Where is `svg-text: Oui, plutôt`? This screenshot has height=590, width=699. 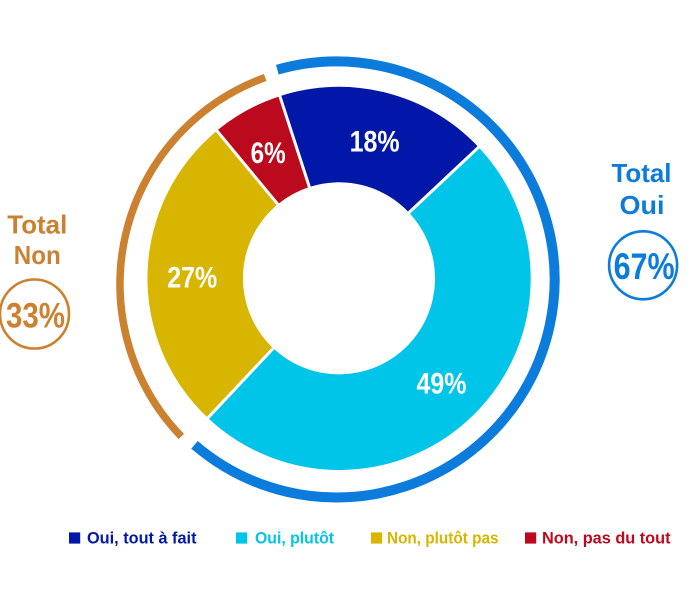
svg-text: Oui, plutôt is located at coordinates (294, 538).